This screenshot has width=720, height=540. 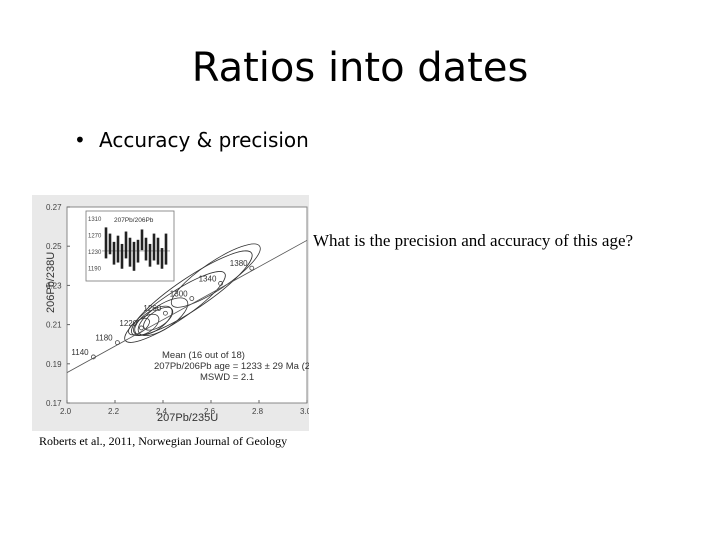 What do you see at coordinates (128, 323) in the screenshot?
I see `concordia-age-label: 1220` at bounding box center [128, 323].